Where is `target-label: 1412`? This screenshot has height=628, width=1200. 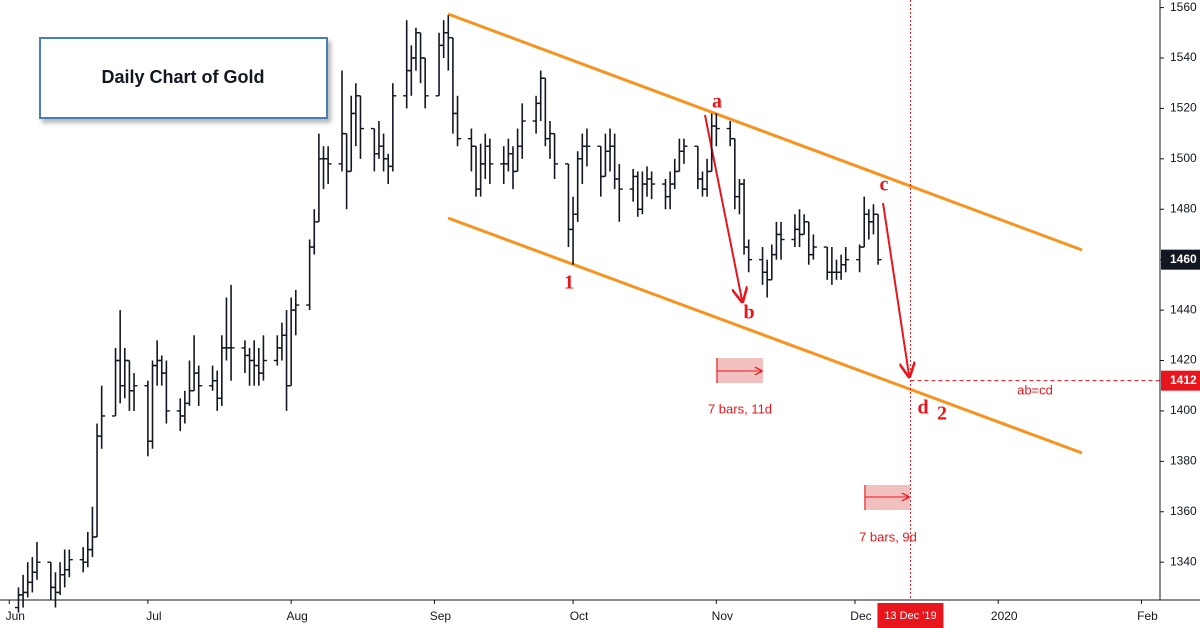 target-label: 1412 is located at coordinates (1183, 380).